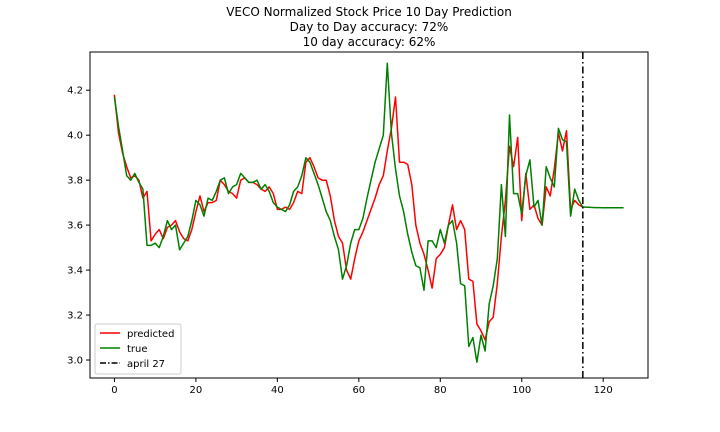  Describe the element at coordinates (75, 226) in the screenshot. I see `y-tick-label: 3.6` at that location.